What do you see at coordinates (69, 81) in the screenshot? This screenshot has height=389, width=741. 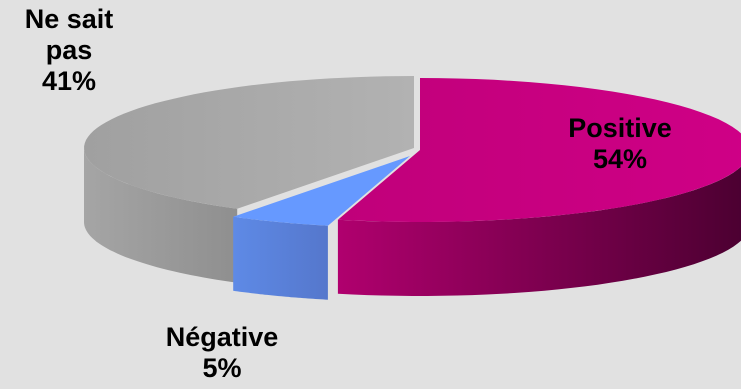 I see `label-ne-sait-pas-percent: 41%` at bounding box center [69, 81].